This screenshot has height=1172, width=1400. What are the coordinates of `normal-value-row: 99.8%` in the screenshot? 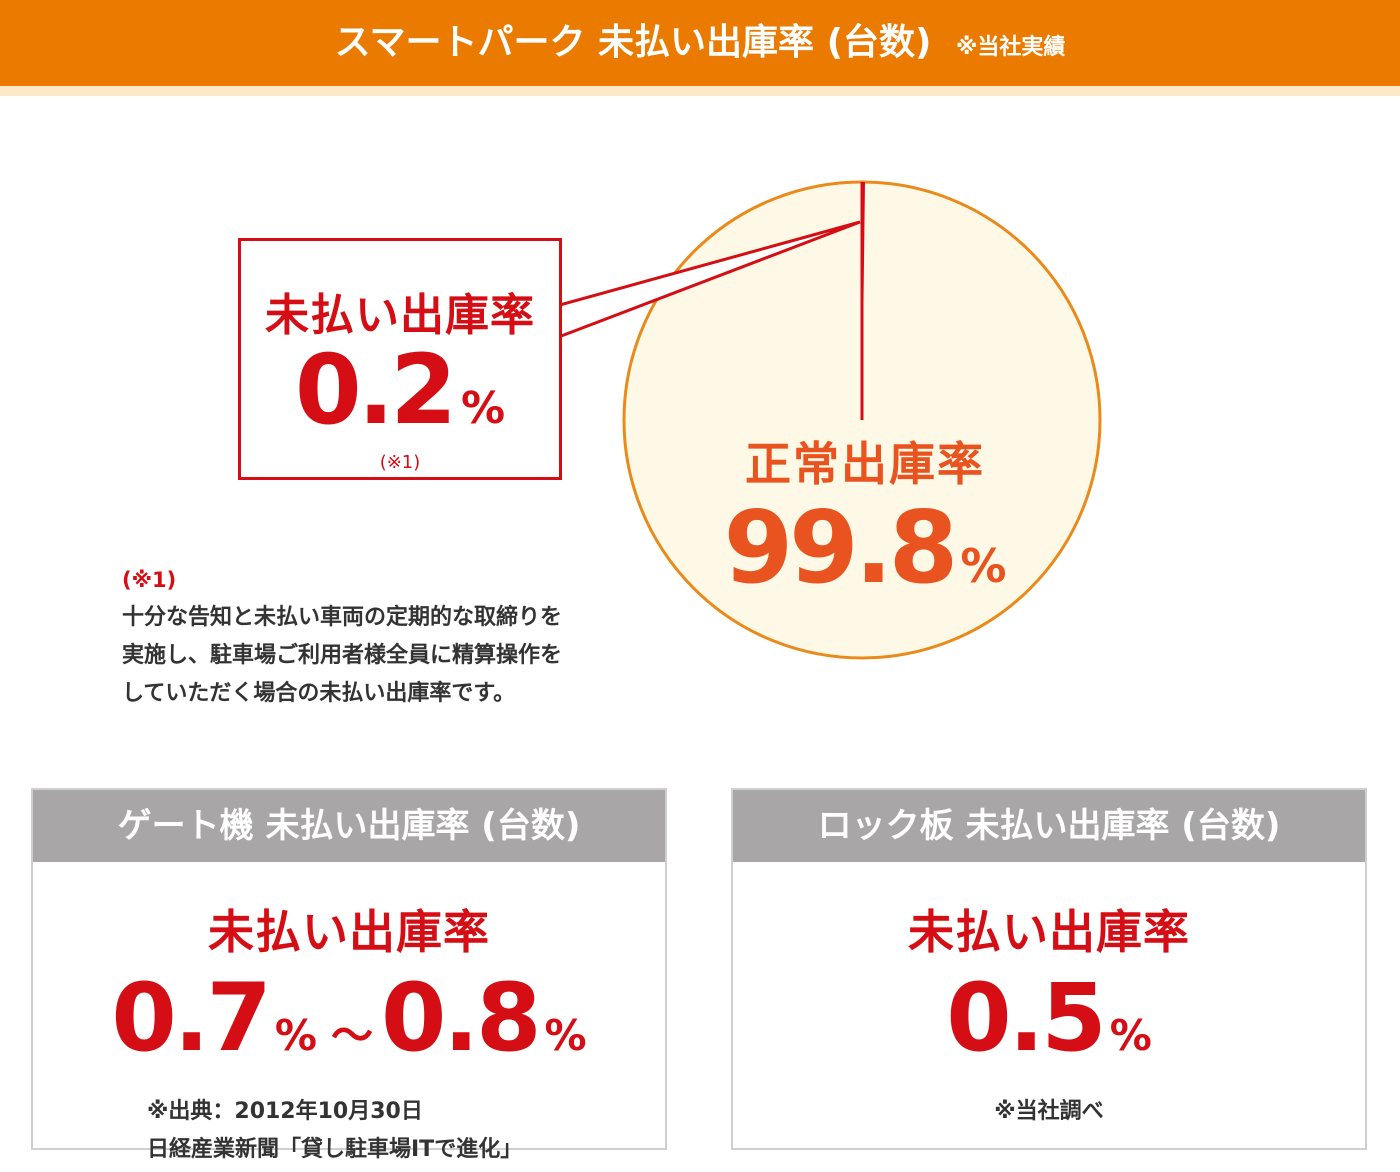 It's located at (865, 557).